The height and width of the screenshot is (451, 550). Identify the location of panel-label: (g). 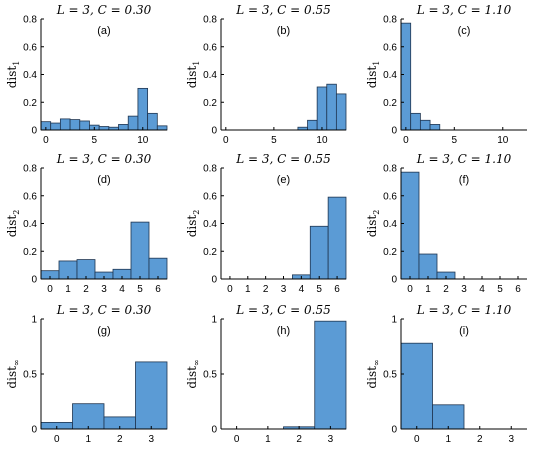
(103, 331).